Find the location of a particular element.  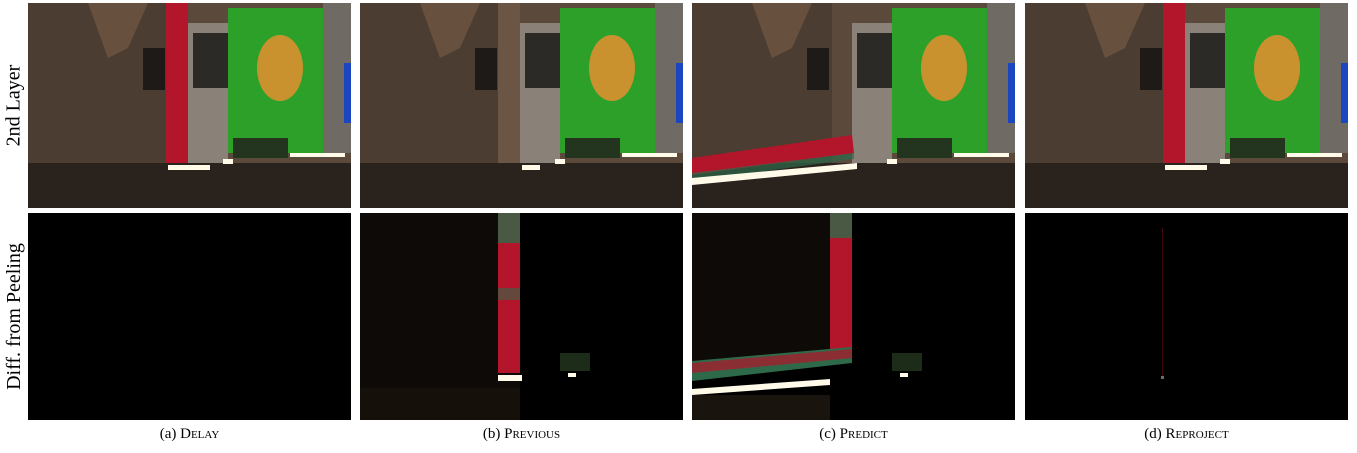

row-label-text: 2nd Layer is located at coordinates (13, 105).